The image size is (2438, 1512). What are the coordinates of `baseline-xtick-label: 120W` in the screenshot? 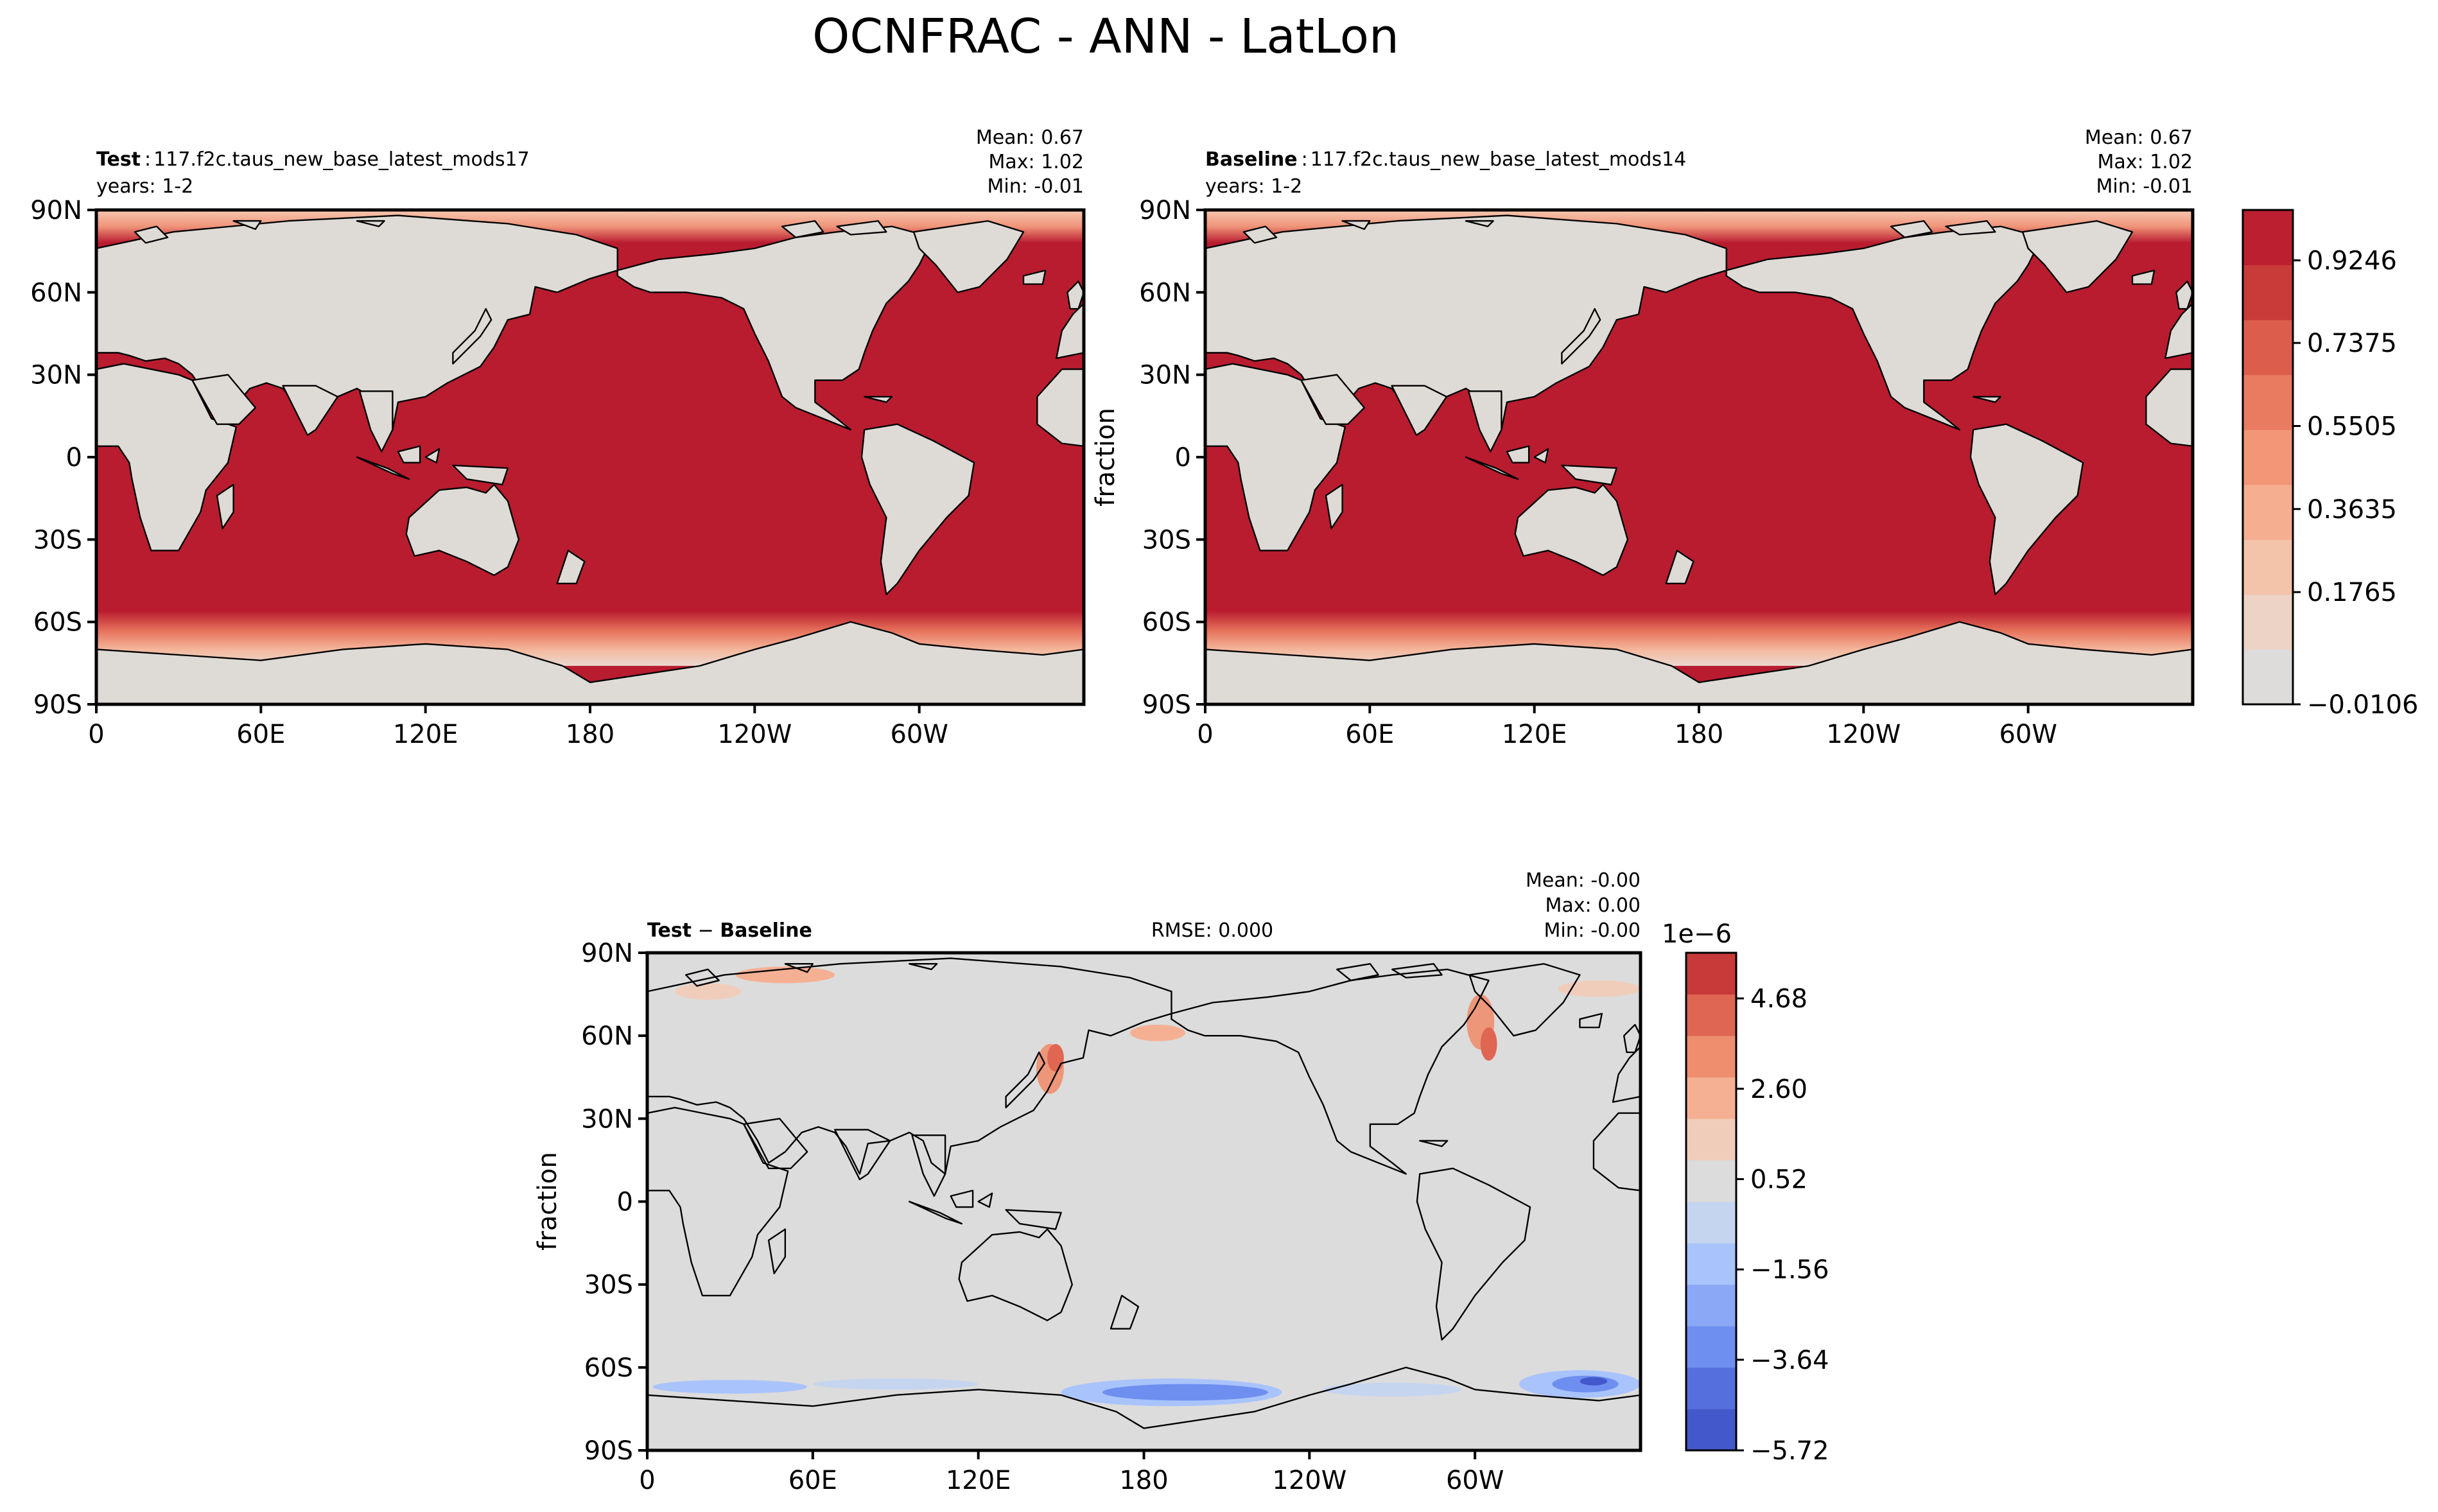 It's located at (1863, 734).